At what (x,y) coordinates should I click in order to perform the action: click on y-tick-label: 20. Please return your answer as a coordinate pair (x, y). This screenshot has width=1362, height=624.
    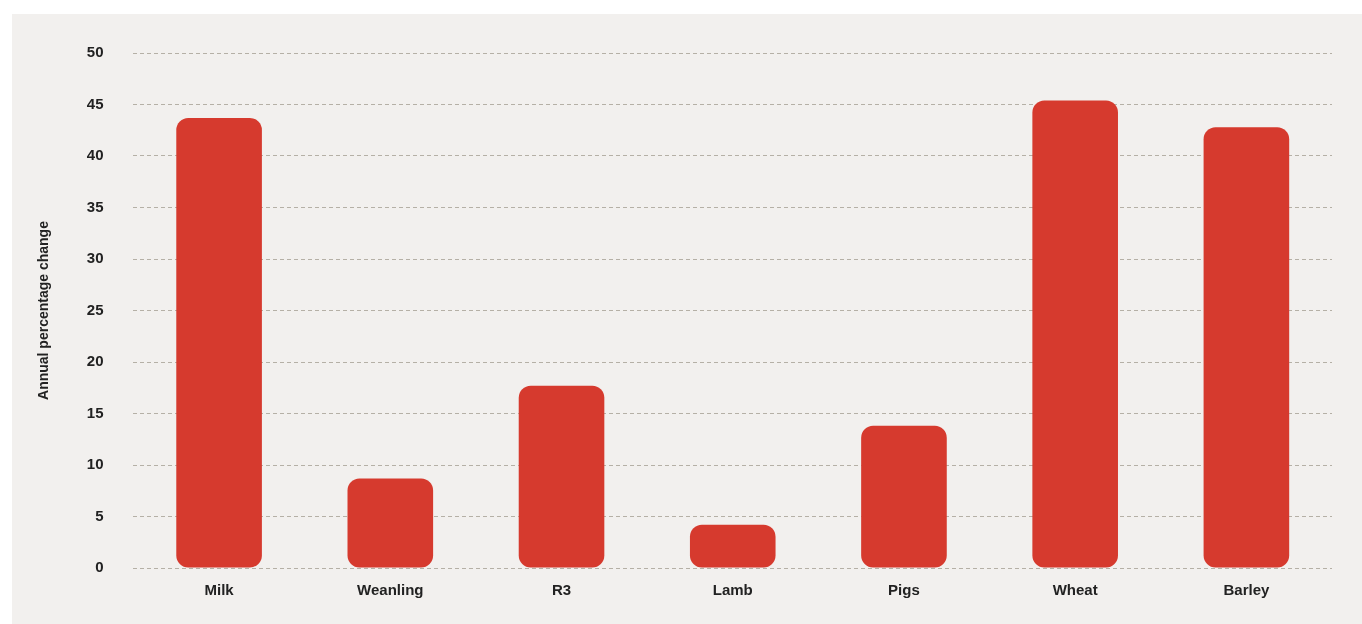
    Looking at the image, I should click on (95, 361).